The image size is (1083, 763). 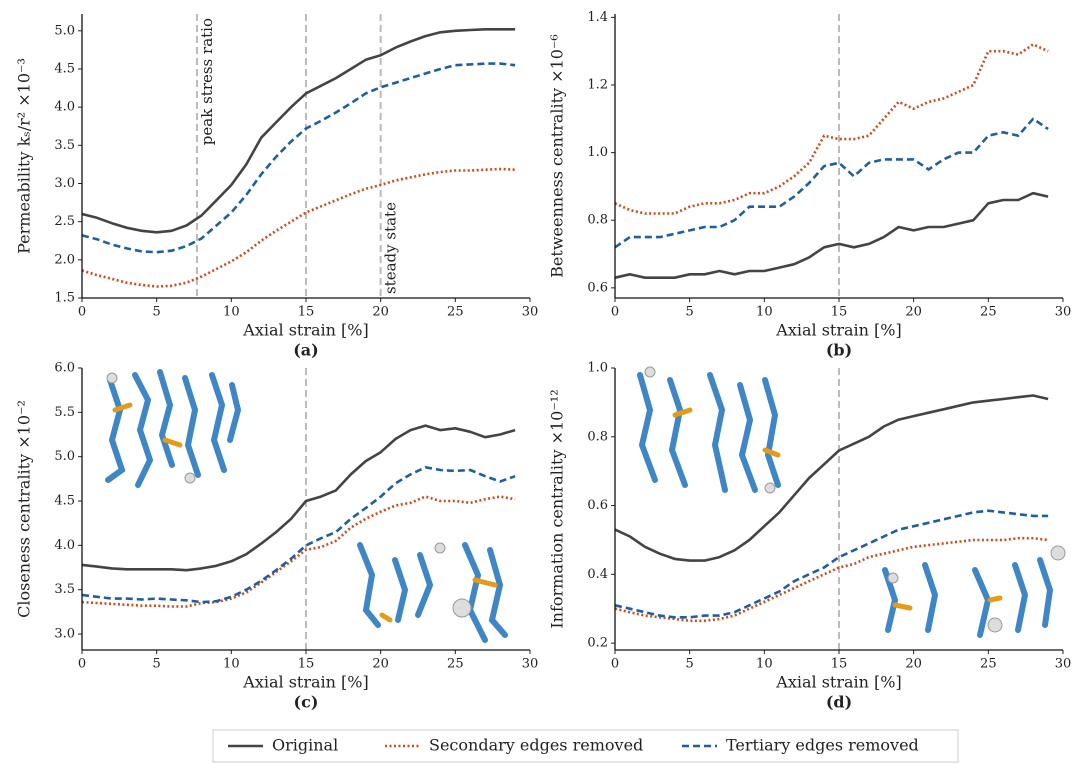 What do you see at coordinates (24, 509) in the screenshot?
I see `y-axis-label: Closeness centrality ×10⁻²` at bounding box center [24, 509].